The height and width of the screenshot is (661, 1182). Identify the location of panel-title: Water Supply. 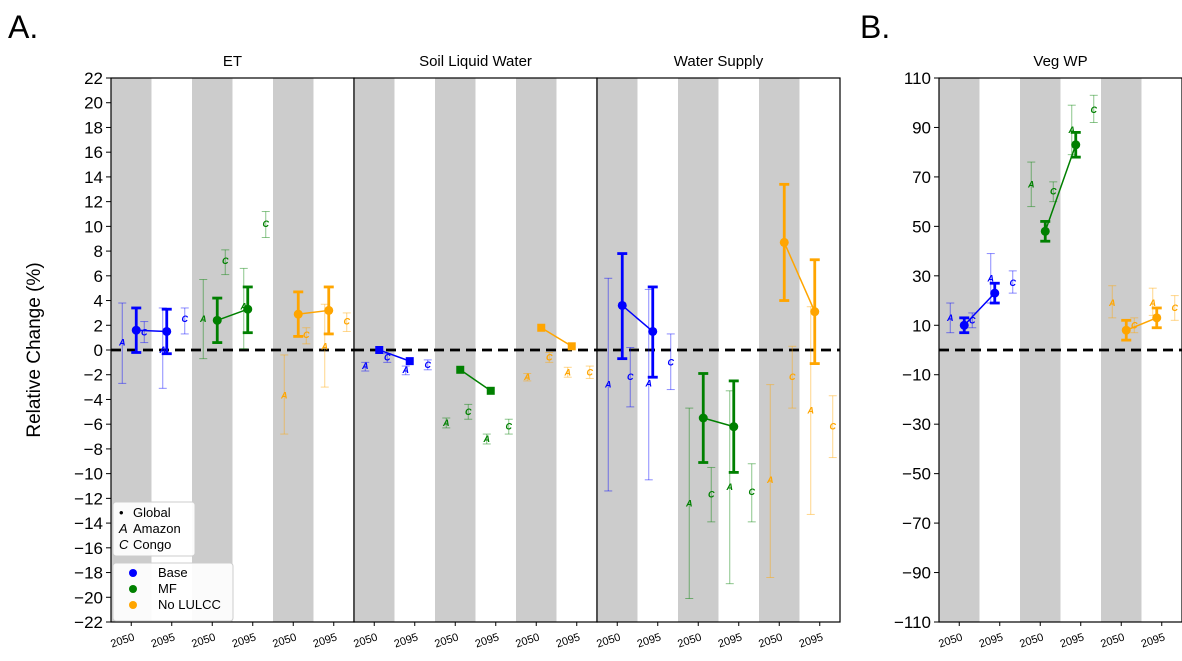
(719, 61).